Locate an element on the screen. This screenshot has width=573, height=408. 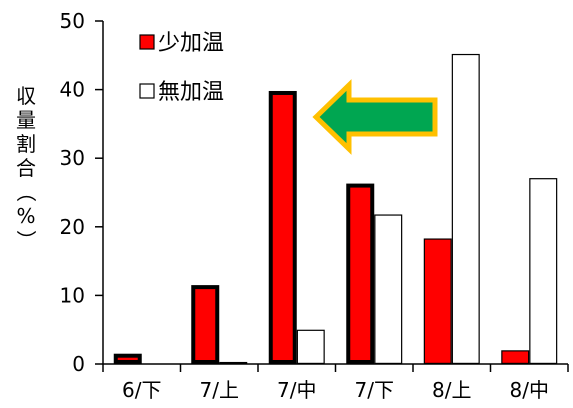
x-tick-label: 8/上 is located at coordinates (451, 390).